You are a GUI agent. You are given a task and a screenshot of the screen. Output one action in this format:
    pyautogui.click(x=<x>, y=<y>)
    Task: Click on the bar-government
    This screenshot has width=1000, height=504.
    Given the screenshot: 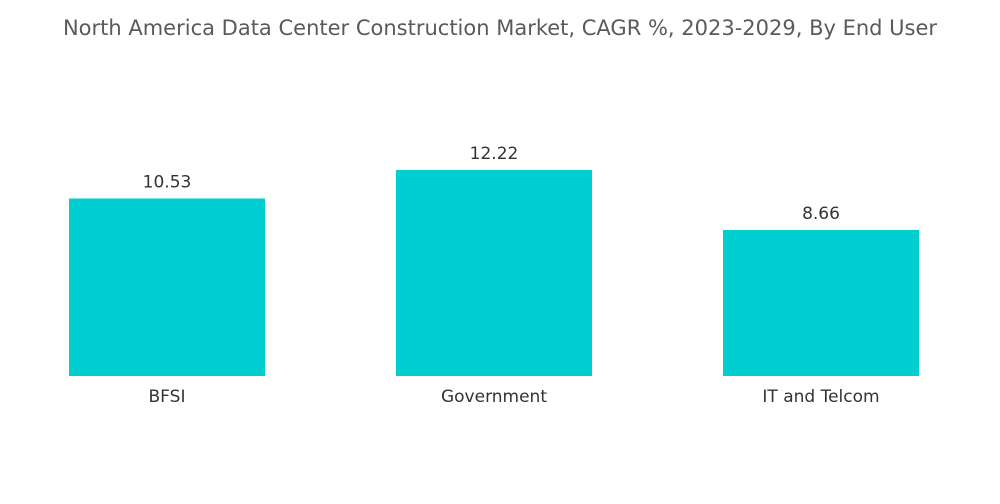 What is the action you would take?
    pyautogui.click(x=494, y=273)
    